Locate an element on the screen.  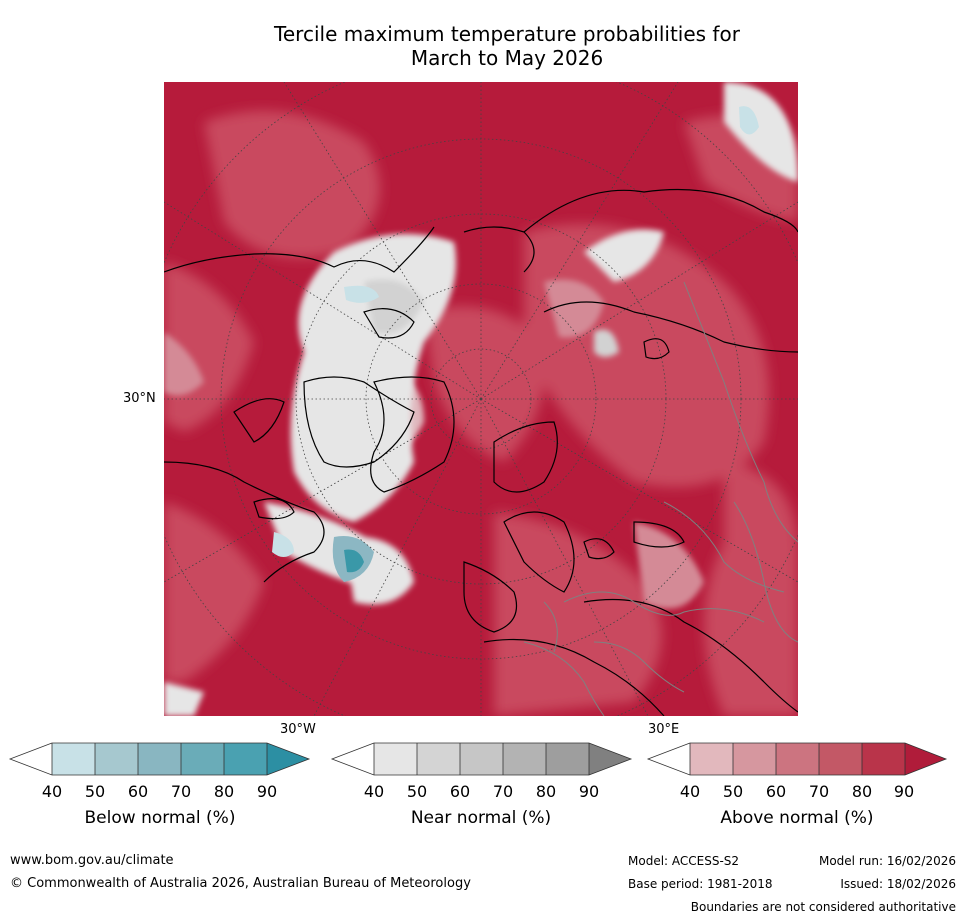
cb1-tick-50: 50 is located at coordinates (417, 791).